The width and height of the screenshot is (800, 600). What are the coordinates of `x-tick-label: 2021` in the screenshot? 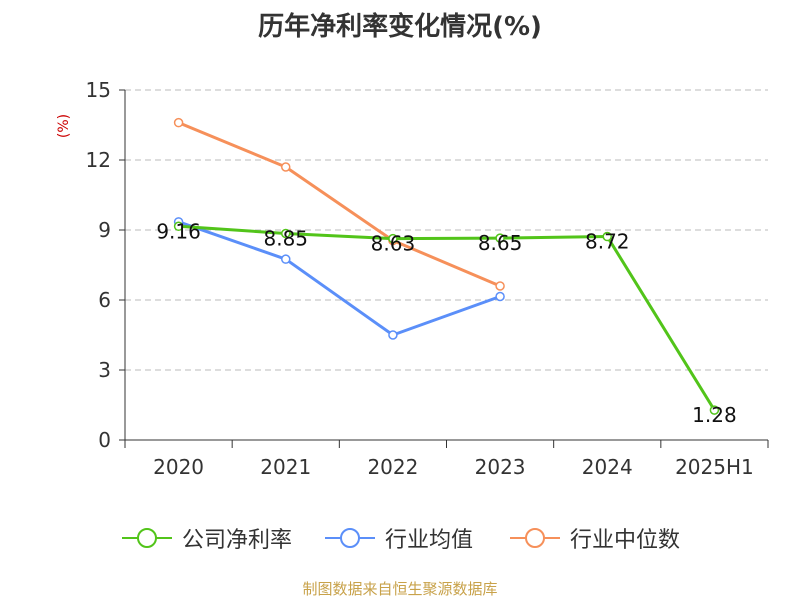 It's located at (285, 467).